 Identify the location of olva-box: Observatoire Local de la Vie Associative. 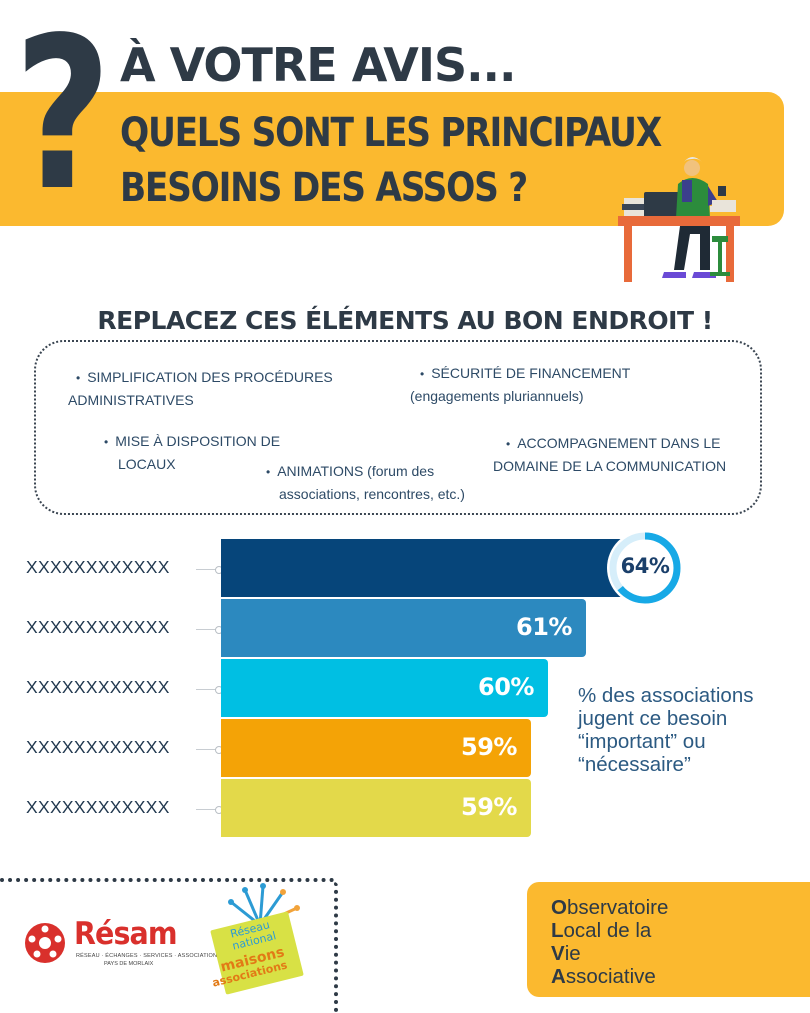
(668, 939).